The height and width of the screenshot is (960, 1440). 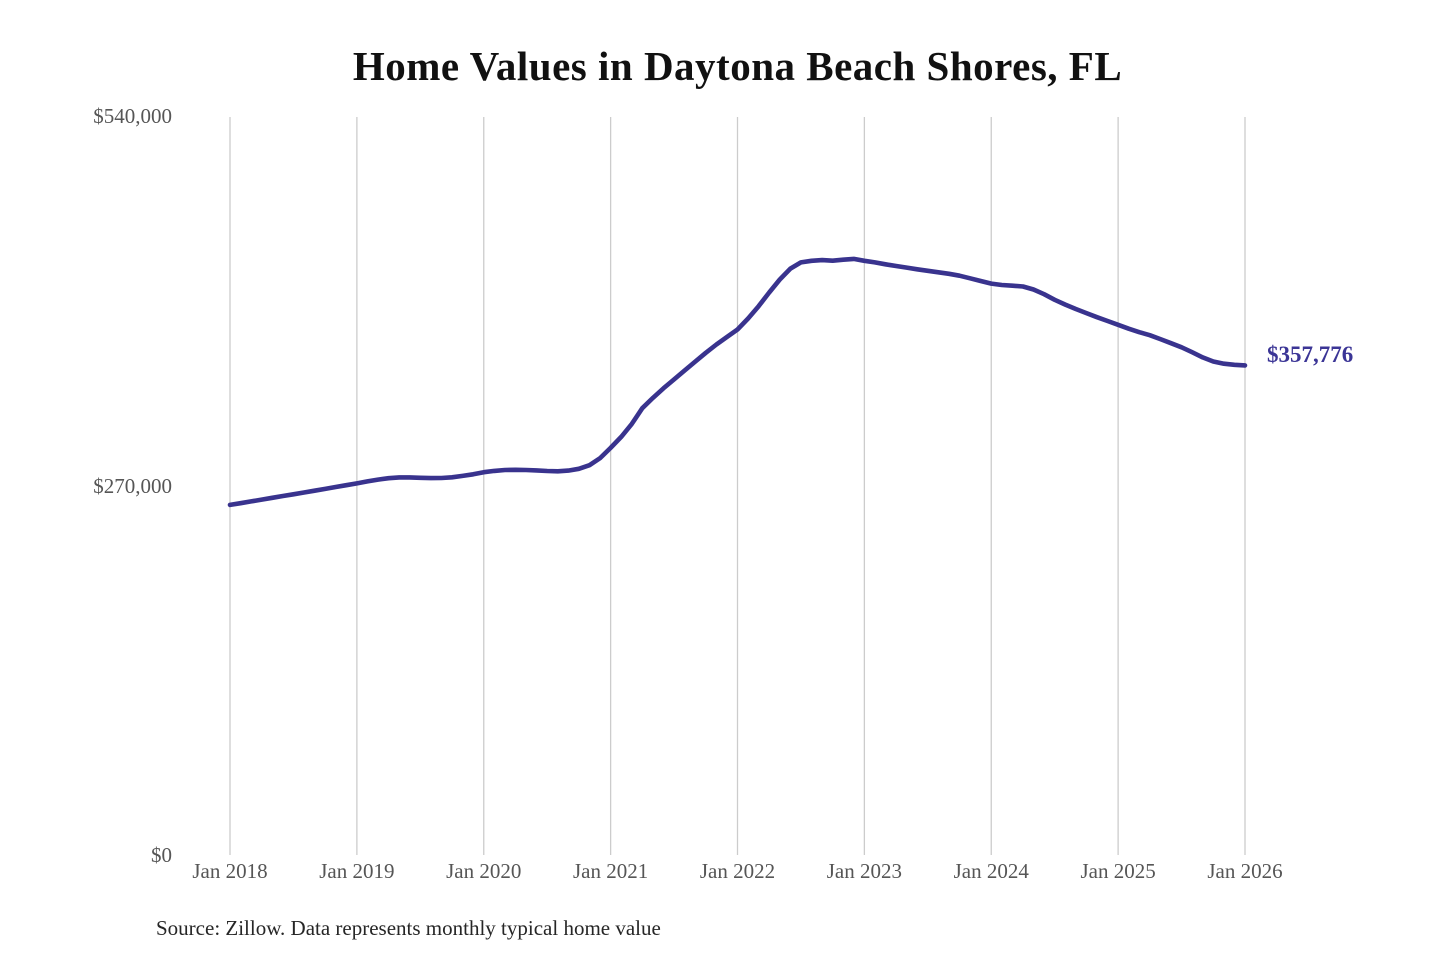 What do you see at coordinates (132, 116) in the screenshot?
I see `y-axis-tick-label: $540,000` at bounding box center [132, 116].